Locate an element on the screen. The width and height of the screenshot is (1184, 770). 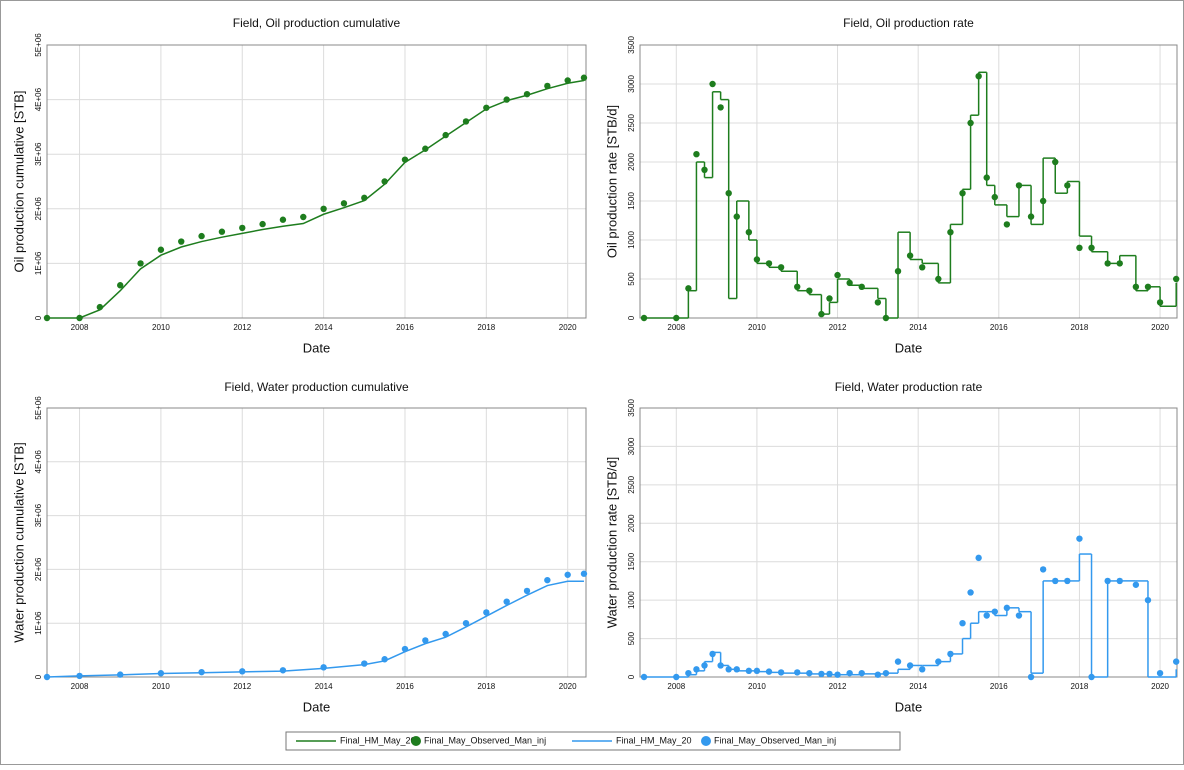
y-tick-label: 1500 is located at coordinates (631, 201).